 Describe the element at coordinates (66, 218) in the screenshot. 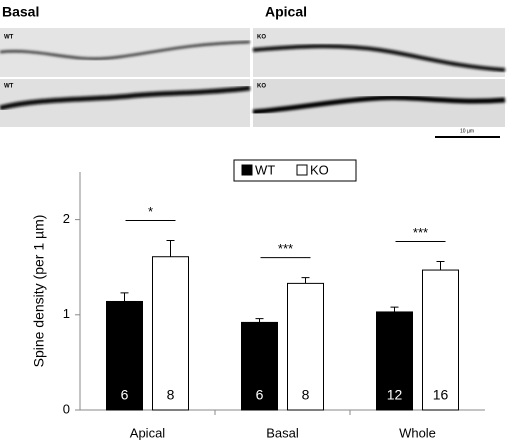

I see `y-tick-label: 2` at that location.